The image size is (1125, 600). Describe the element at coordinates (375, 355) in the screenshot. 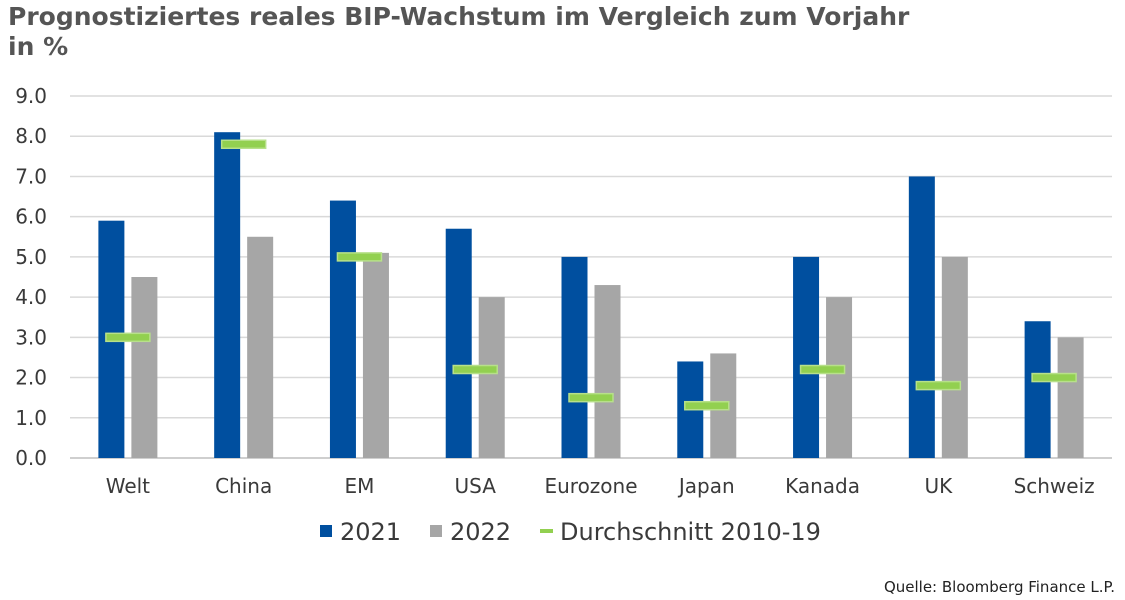

I see `bar-2022-em` at that location.